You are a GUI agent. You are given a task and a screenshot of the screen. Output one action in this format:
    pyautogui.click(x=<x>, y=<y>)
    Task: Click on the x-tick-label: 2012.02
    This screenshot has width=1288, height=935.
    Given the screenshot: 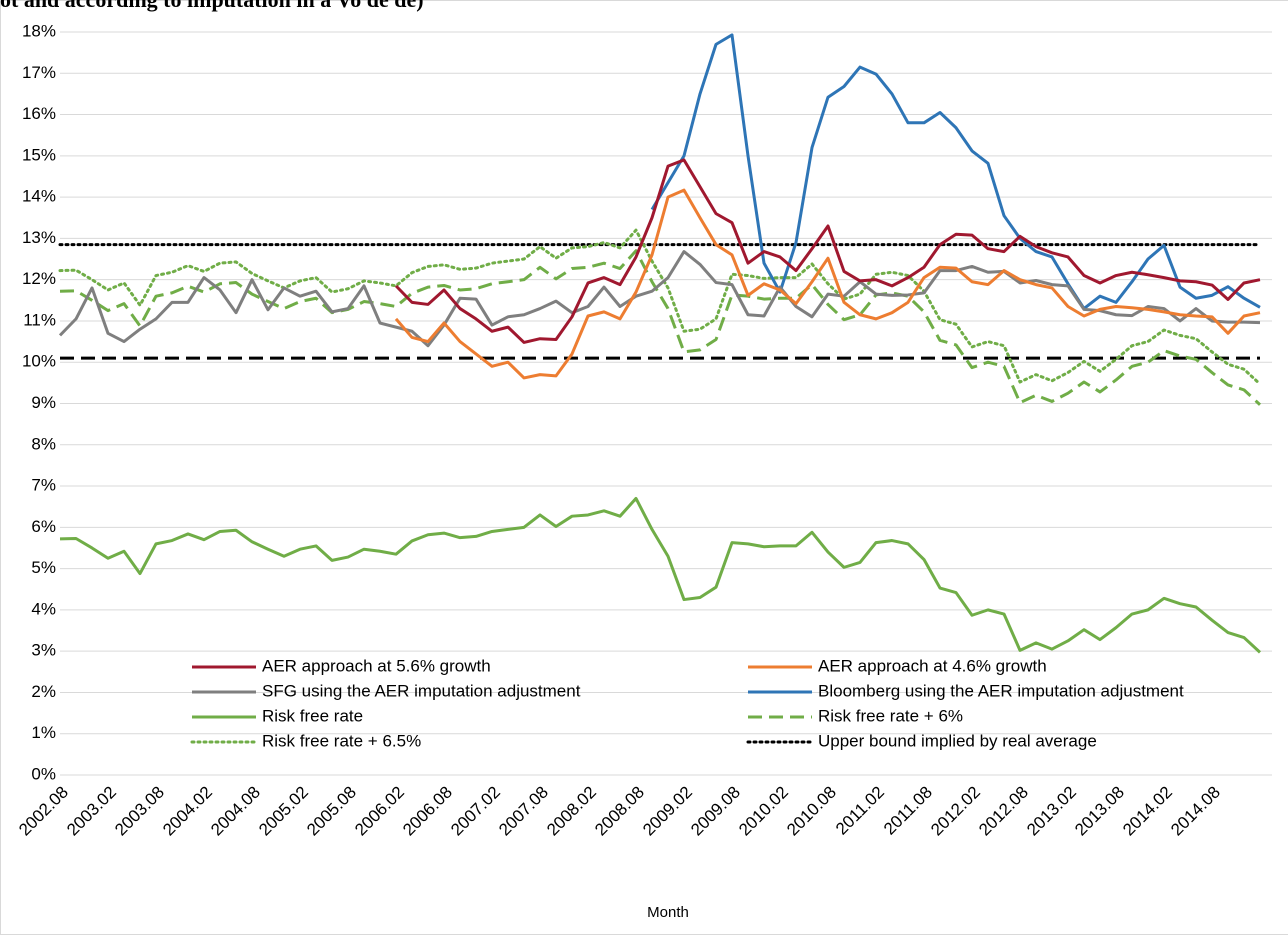 What is the action you would take?
    pyautogui.click(x=955, y=811)
    